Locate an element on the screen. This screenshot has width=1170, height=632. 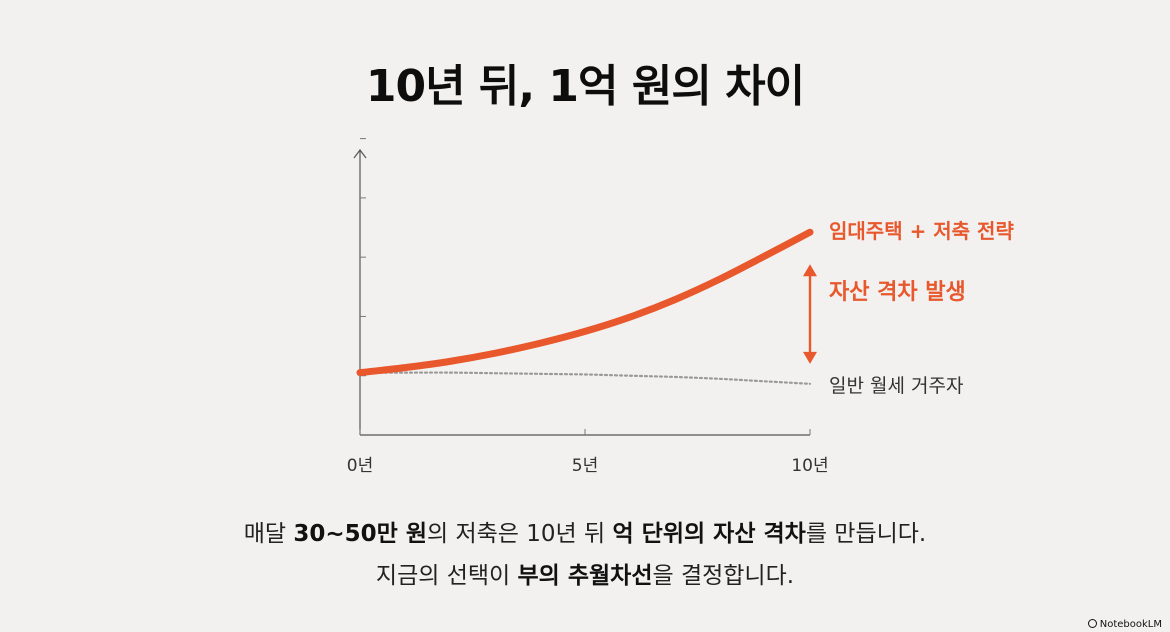
caption-1d: 억 단위의 자산 격차 is located at coordinates (709, 534).